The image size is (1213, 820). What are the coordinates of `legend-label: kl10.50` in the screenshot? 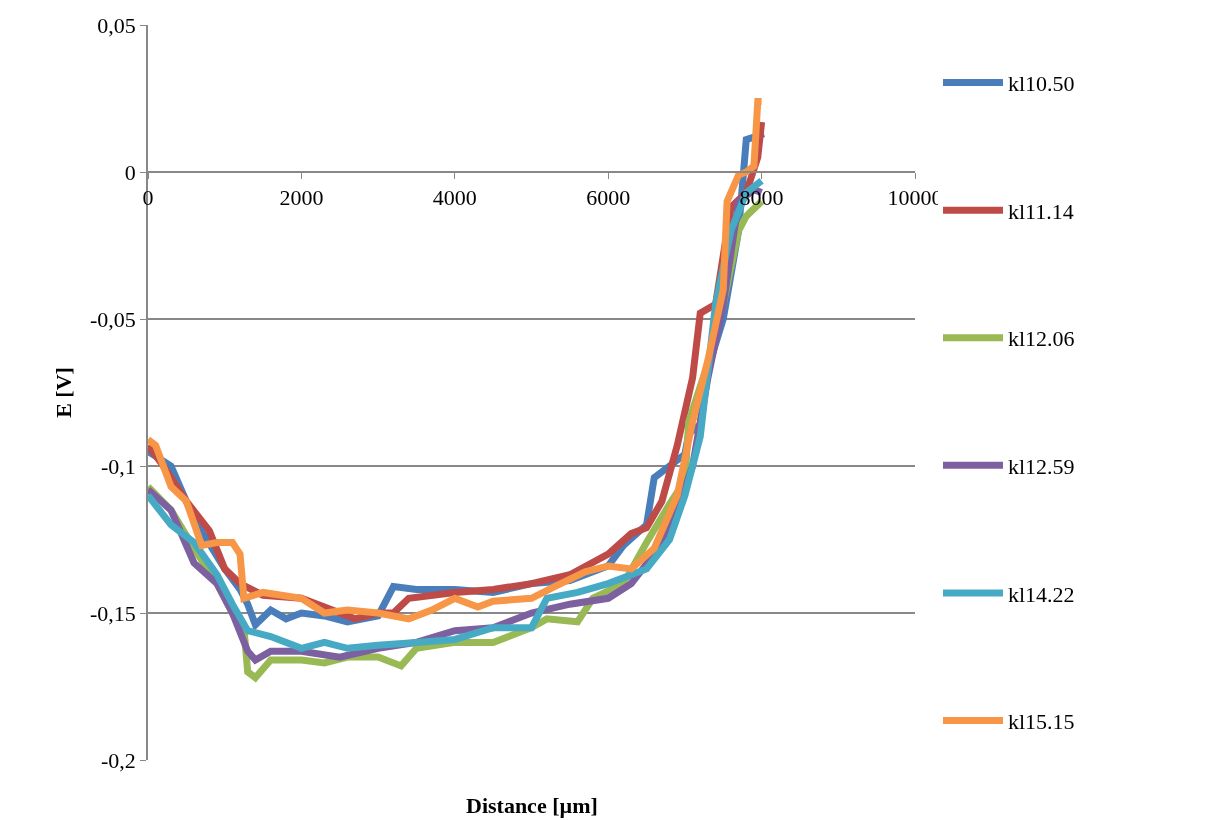 It's located at (1041, 84).